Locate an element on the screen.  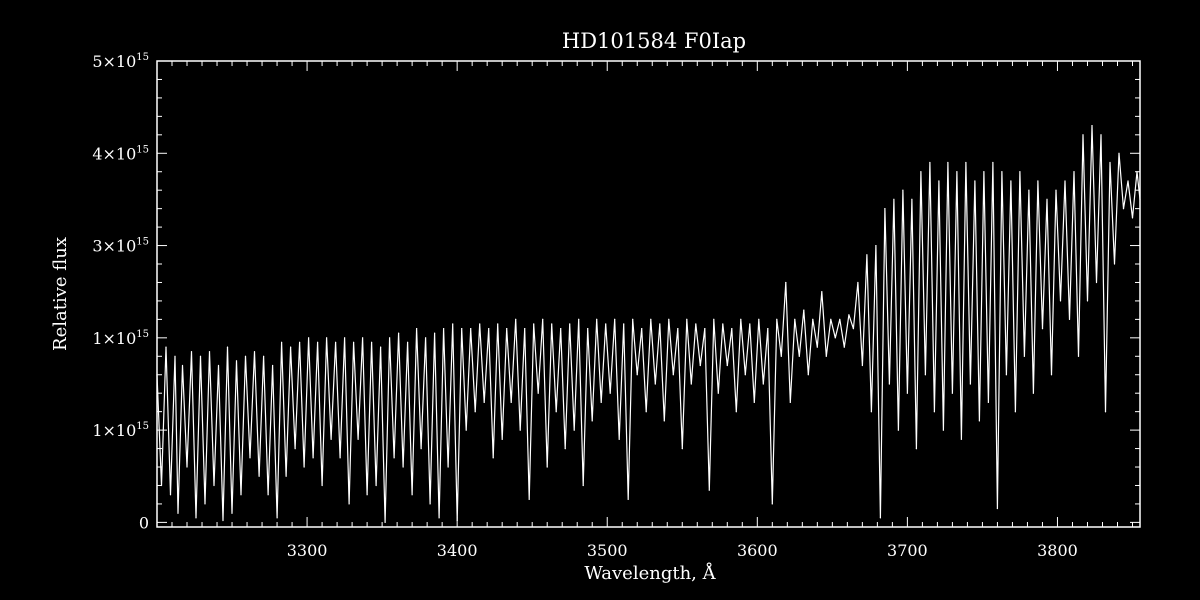
chart-title: HD101584 F0Iap is located at coordinates (654, 41).